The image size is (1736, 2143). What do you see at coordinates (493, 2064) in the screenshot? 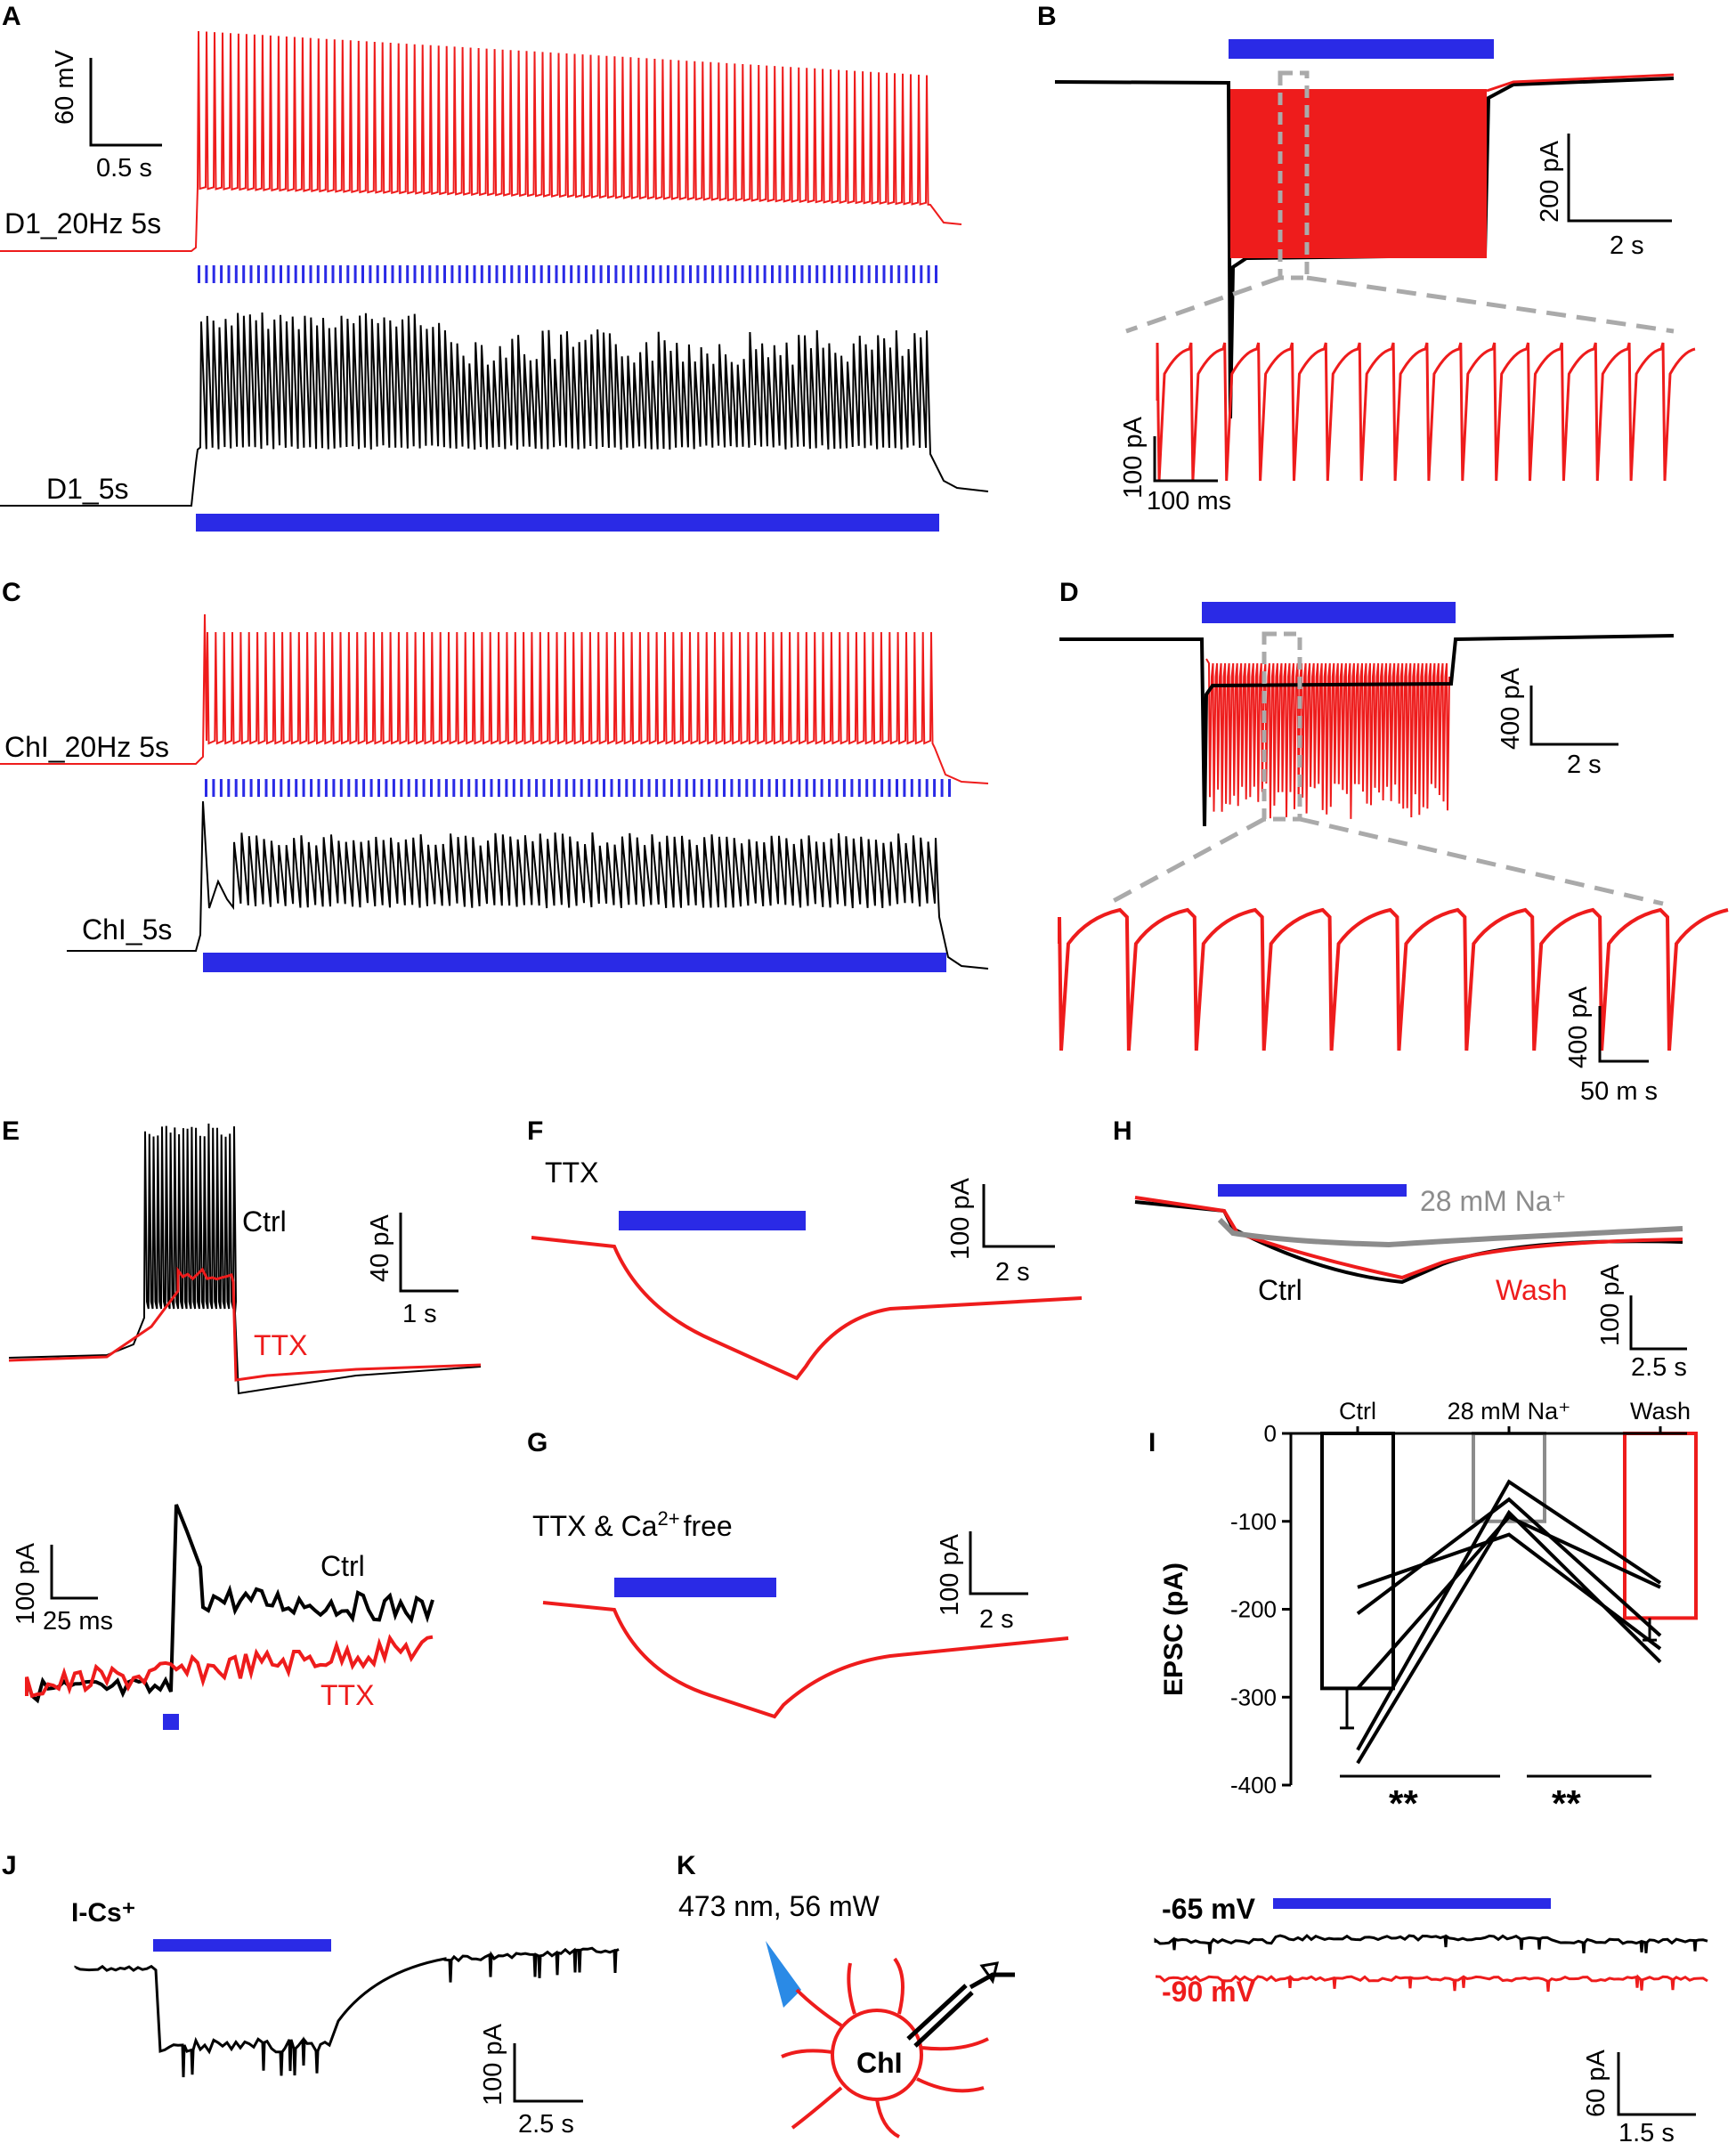
I see `panel-j-scalebar-v-label: 100 pA` at bounding box center [493, 2064].